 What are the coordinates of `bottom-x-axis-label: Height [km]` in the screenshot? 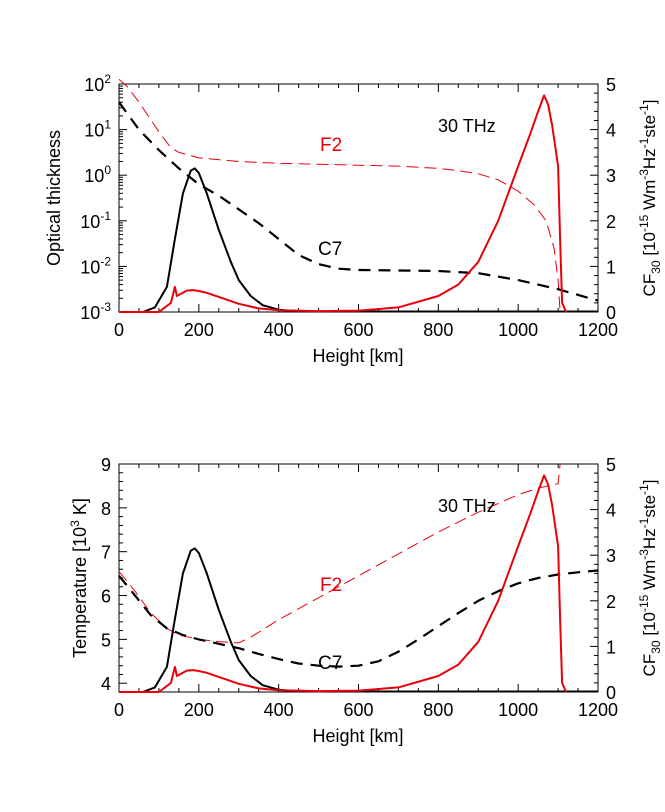 It's located at (357, 736).